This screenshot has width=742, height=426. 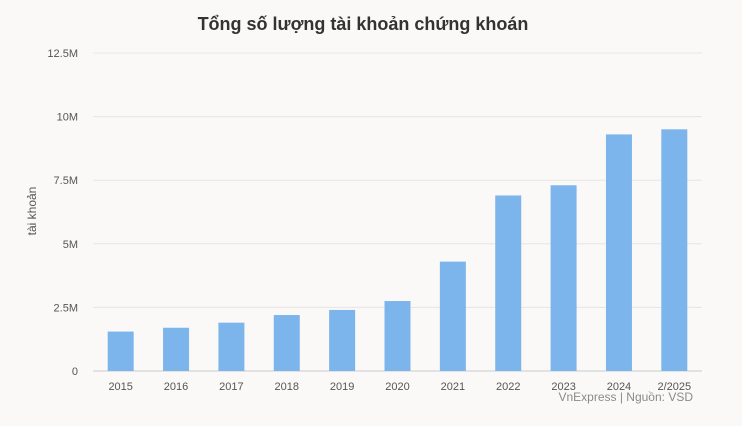 I want to click on y-axis-label: tài khoản, so click(x=32, y=211).